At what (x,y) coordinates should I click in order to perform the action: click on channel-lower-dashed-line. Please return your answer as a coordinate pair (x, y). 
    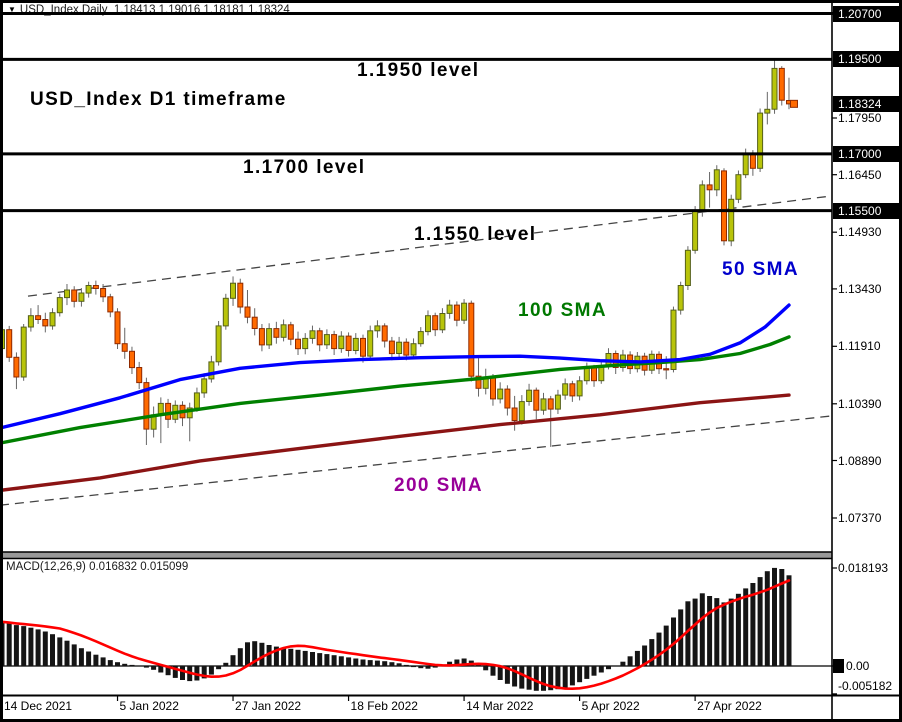
    Looking at the image, I should click on (416, 460).